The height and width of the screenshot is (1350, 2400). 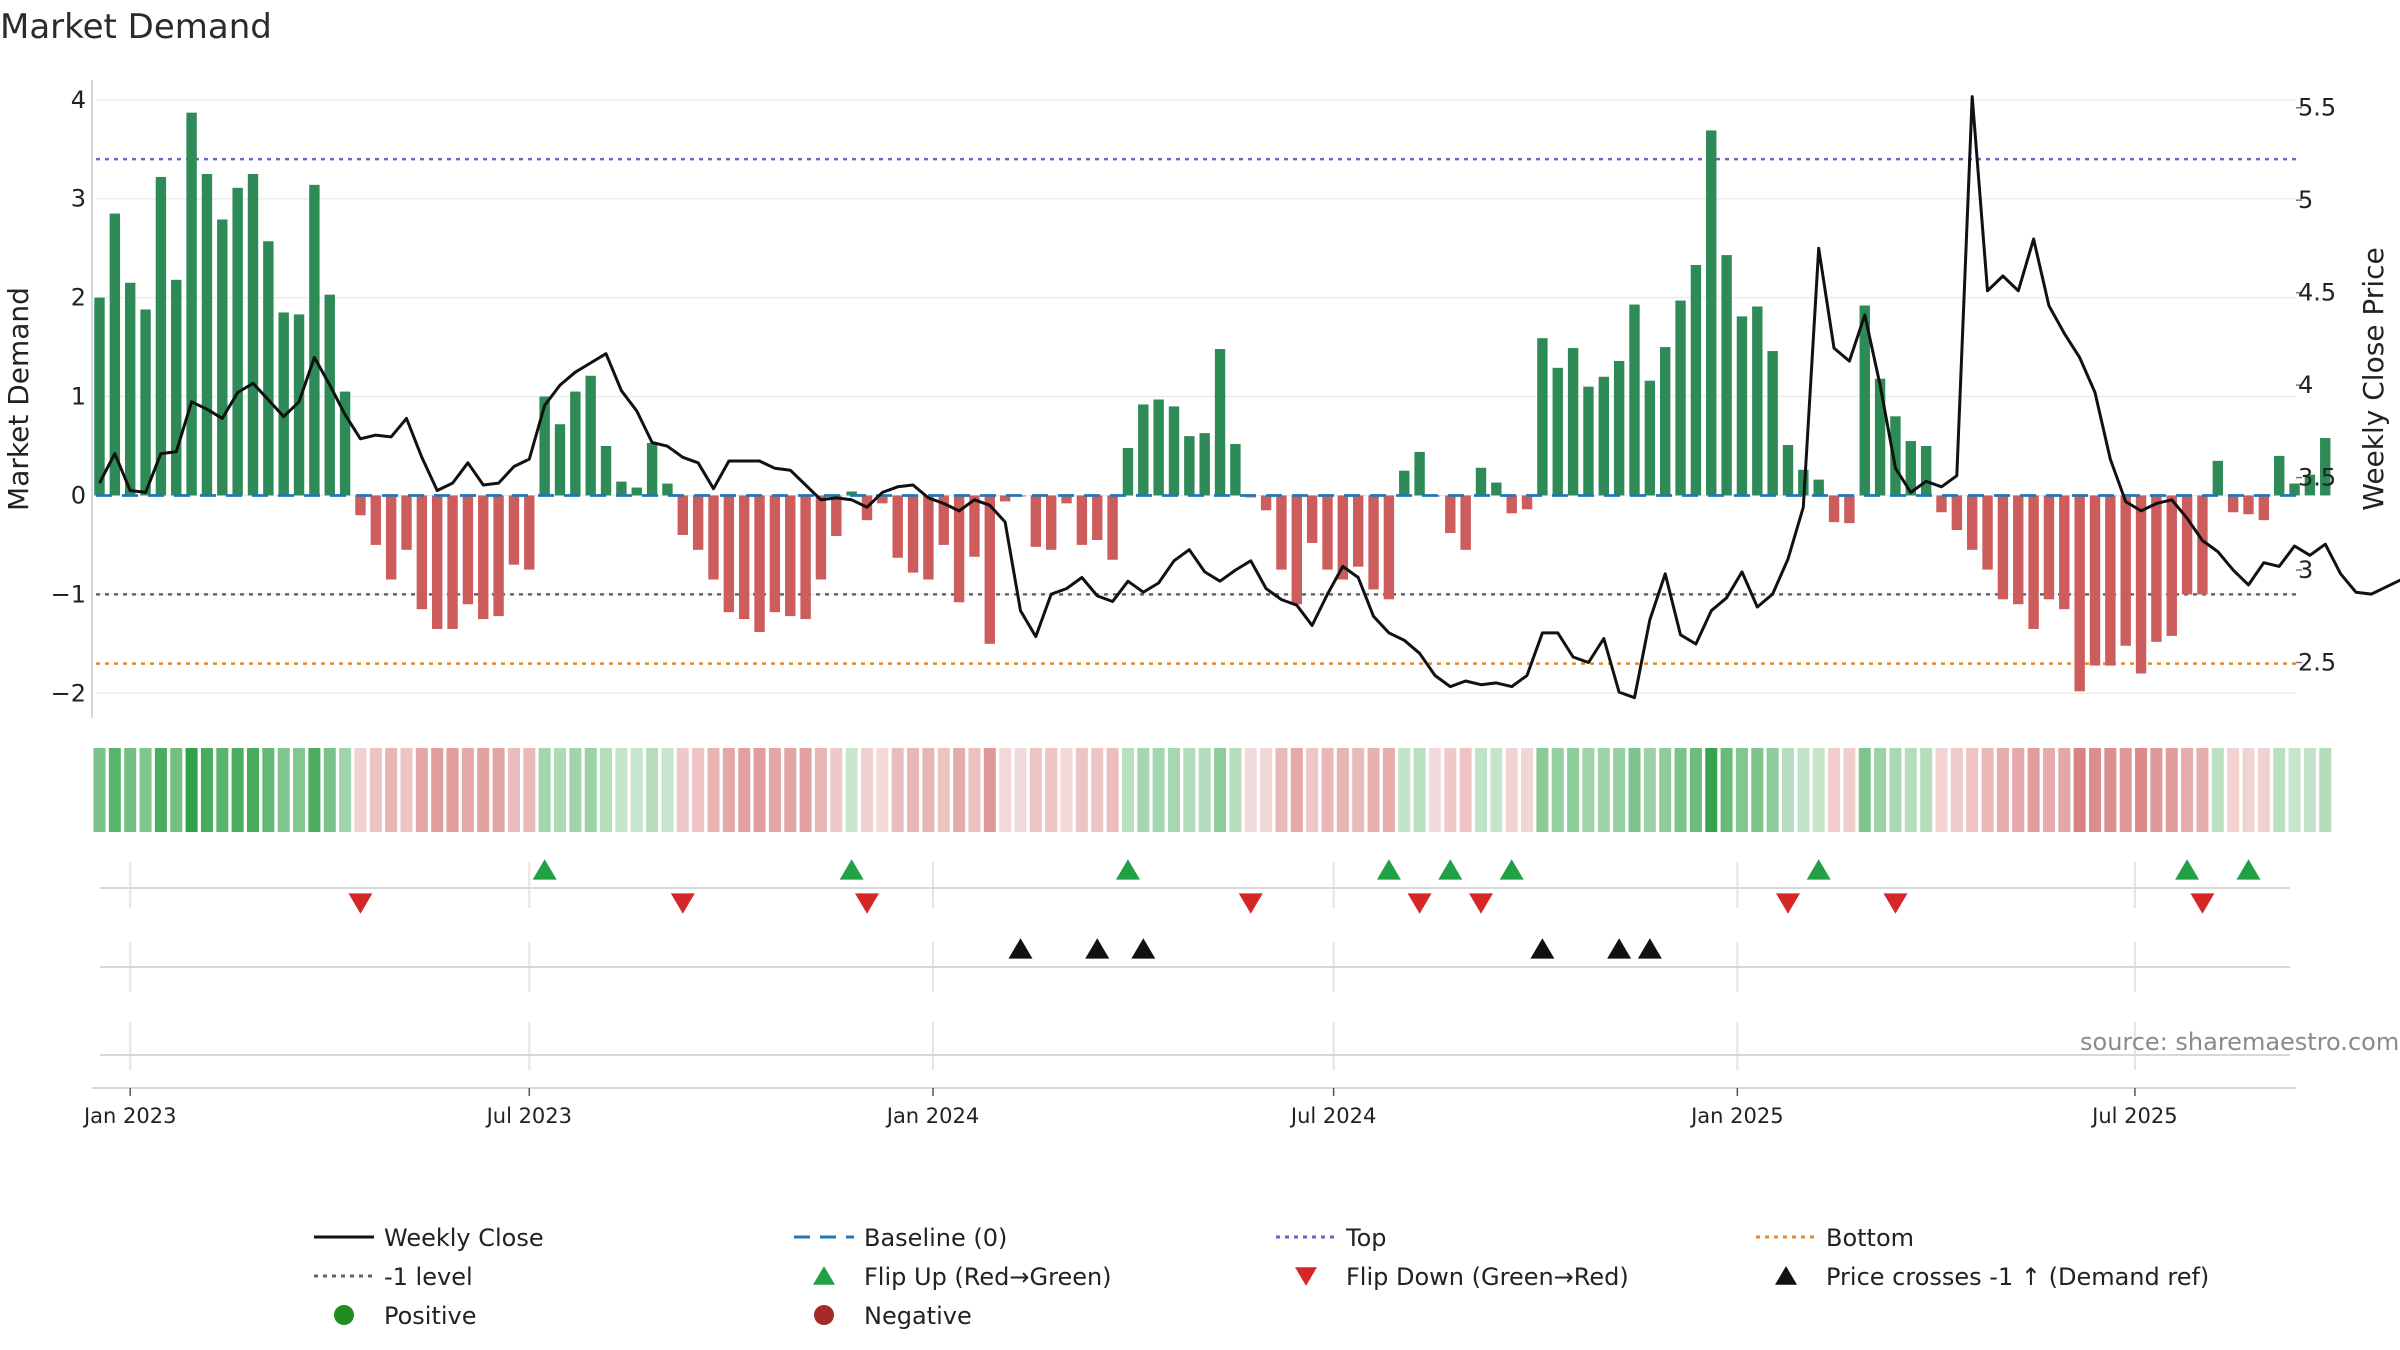 What do you see at coordinates (129, 1116) in the screenshot?
I see `x-tick-label: Jan 2023` at bounding box center [129, 1116].